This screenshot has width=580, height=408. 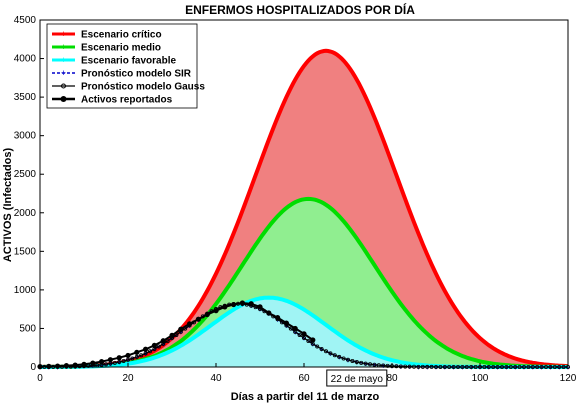 What do you see at coordinates (127, 100) in the screenshot?
I see `legend-label-activos-reportados: Activos reportados` at bounding box center [127, 100].